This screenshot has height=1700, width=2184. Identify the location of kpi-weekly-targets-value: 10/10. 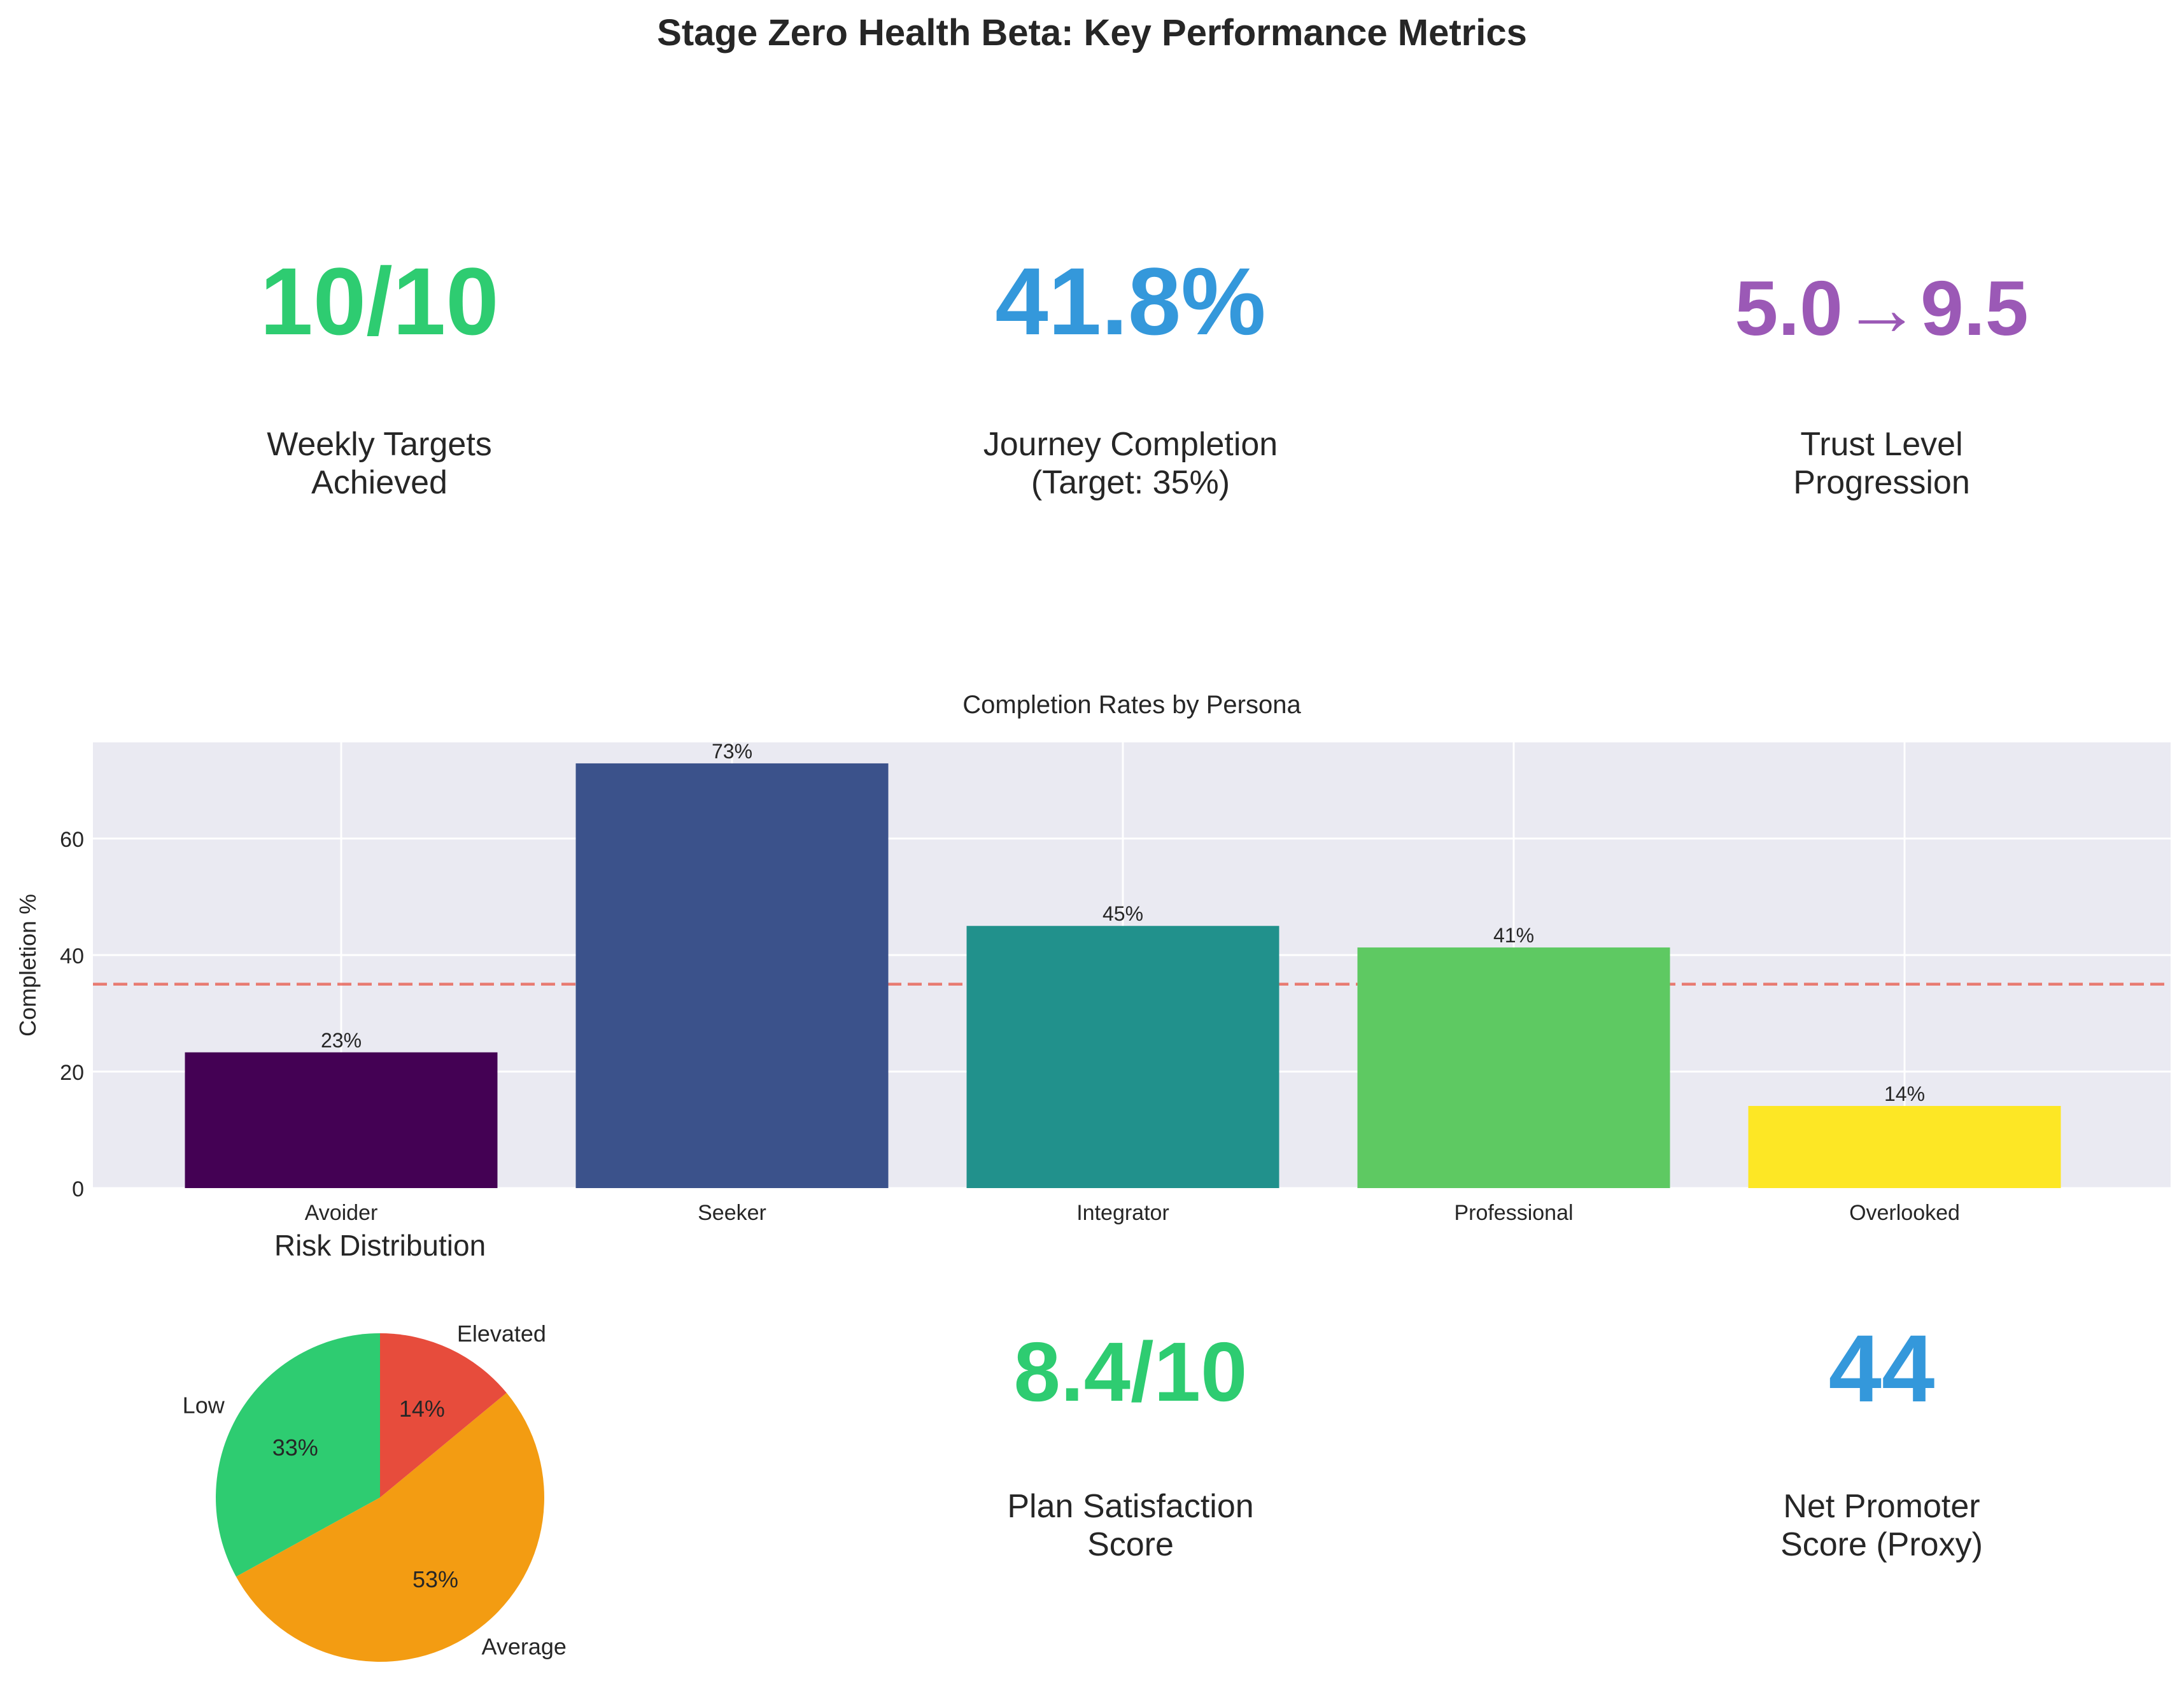
(379, 301).